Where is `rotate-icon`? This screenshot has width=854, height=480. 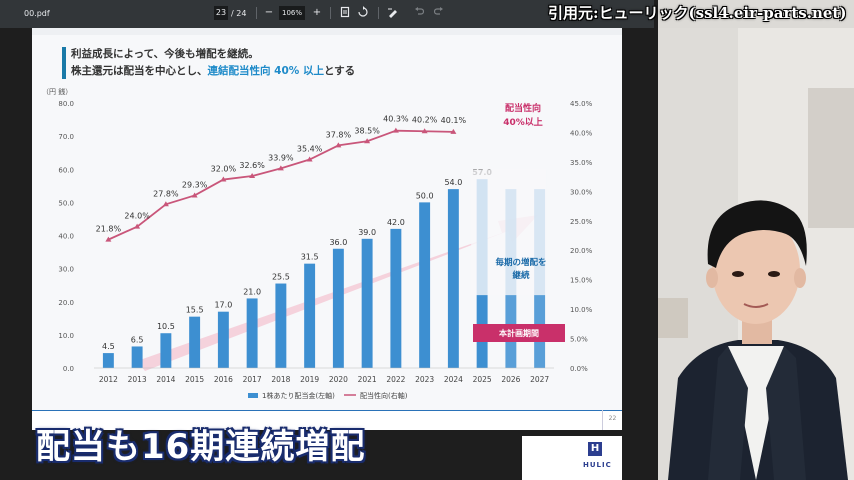
rotate-icon is located at coordinates (363, 14).